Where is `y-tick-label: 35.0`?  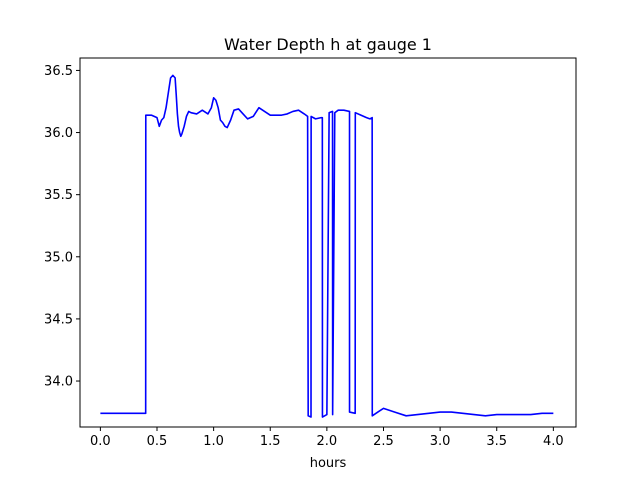 y-tick-label: 35.0 is located at coordinates (58, 257).